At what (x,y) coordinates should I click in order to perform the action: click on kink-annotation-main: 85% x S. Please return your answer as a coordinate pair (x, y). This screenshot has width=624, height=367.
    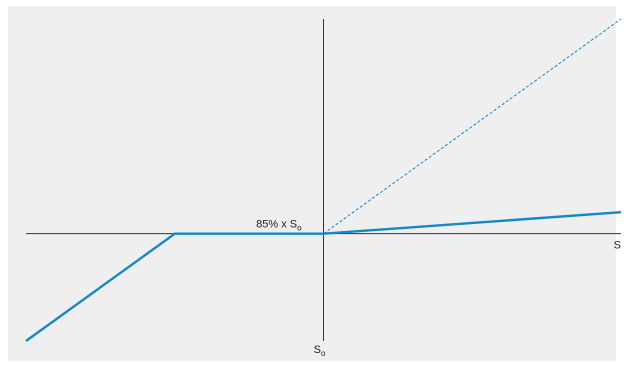
    Looking at the image, I should click on (276, 225).